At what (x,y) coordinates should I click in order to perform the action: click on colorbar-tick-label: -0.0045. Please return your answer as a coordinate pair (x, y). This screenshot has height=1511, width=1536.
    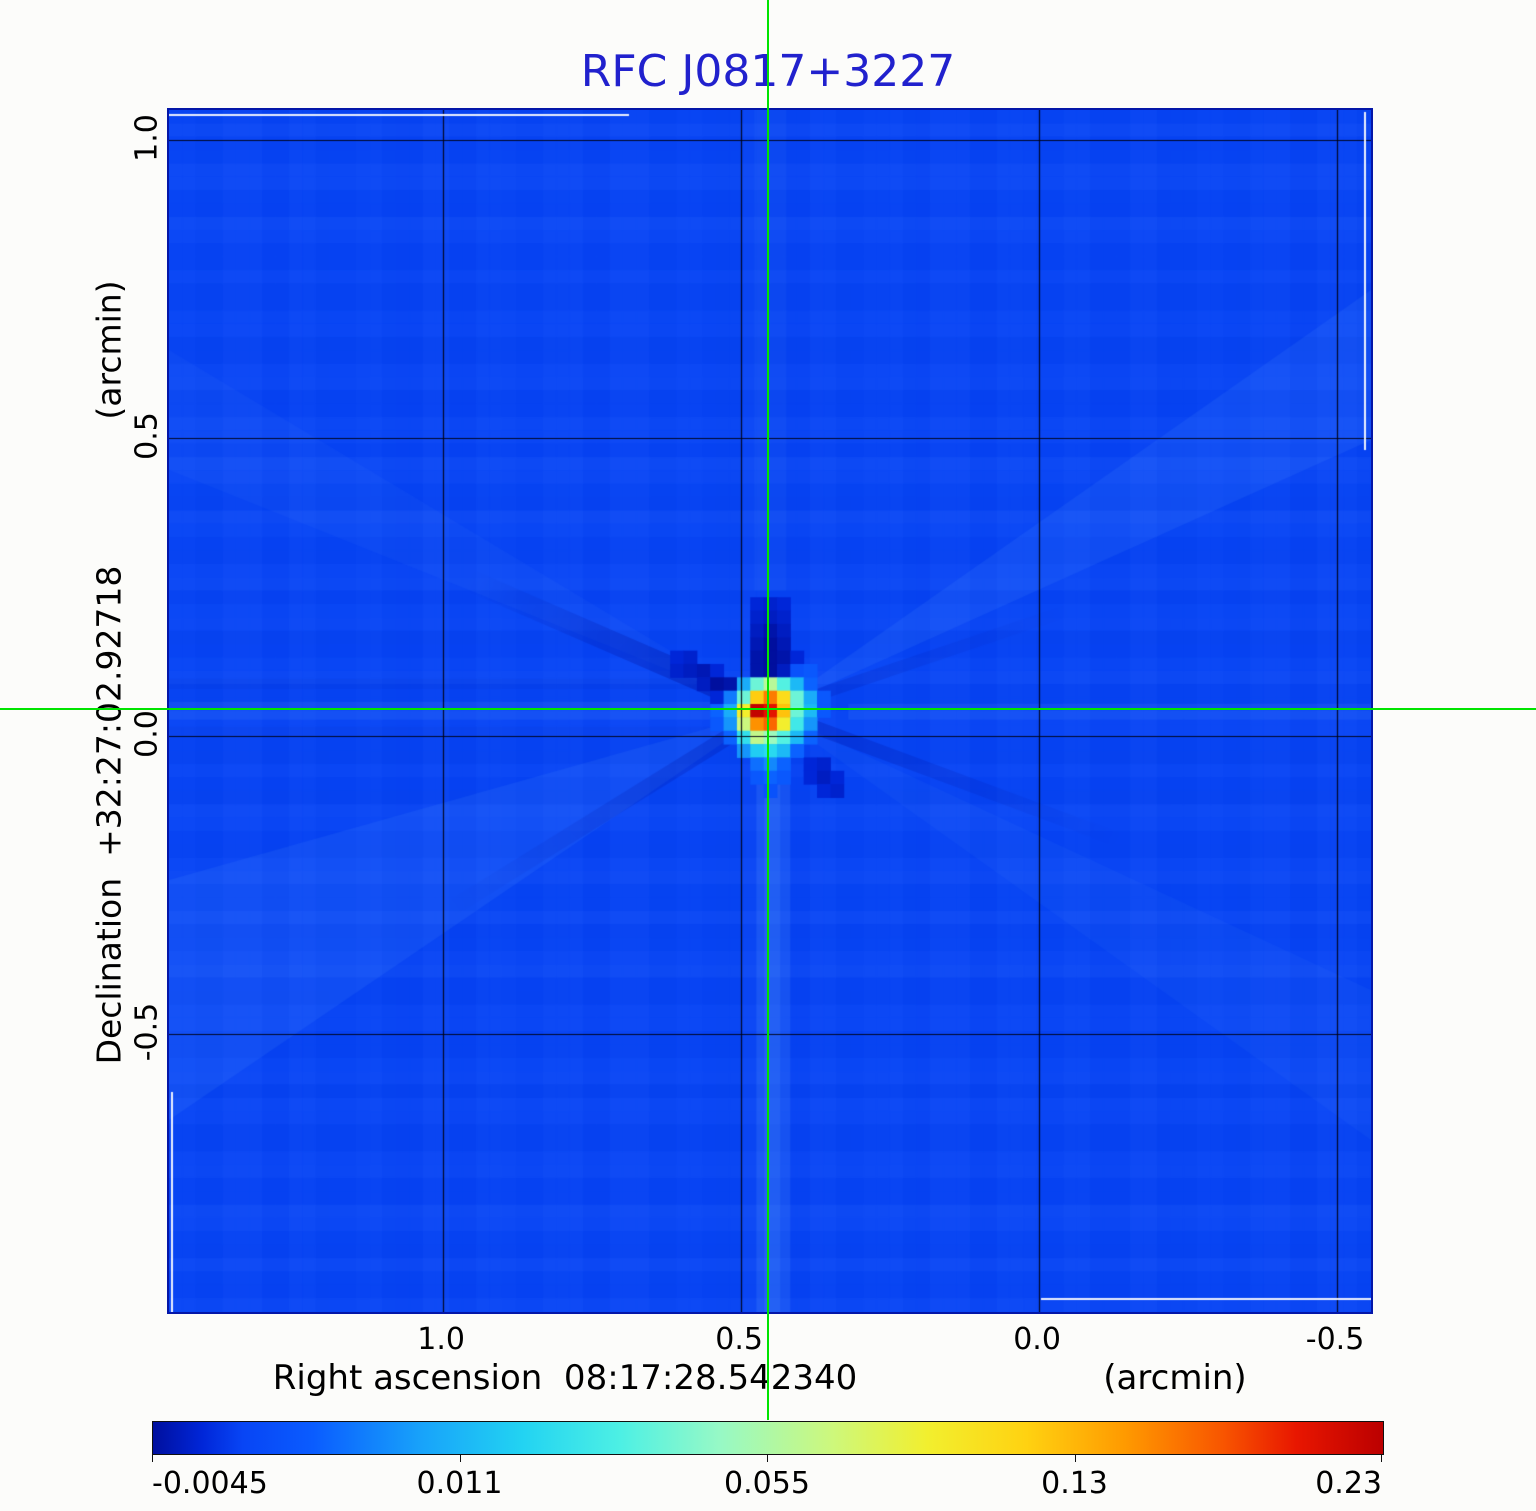
    Looking at the image, I should click on (210, 1483).